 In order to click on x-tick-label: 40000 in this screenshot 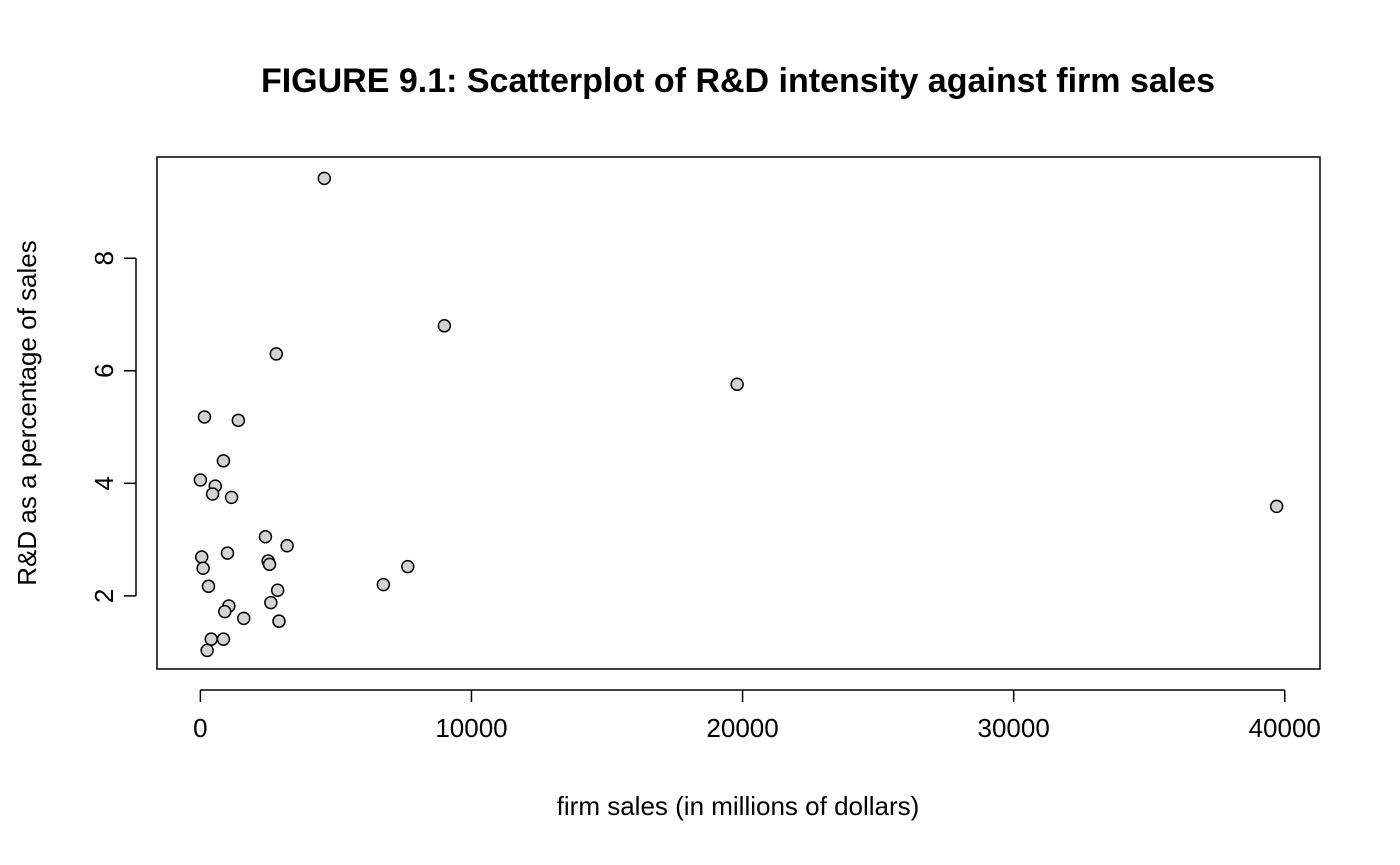, I will do `click(1285, 728)`.